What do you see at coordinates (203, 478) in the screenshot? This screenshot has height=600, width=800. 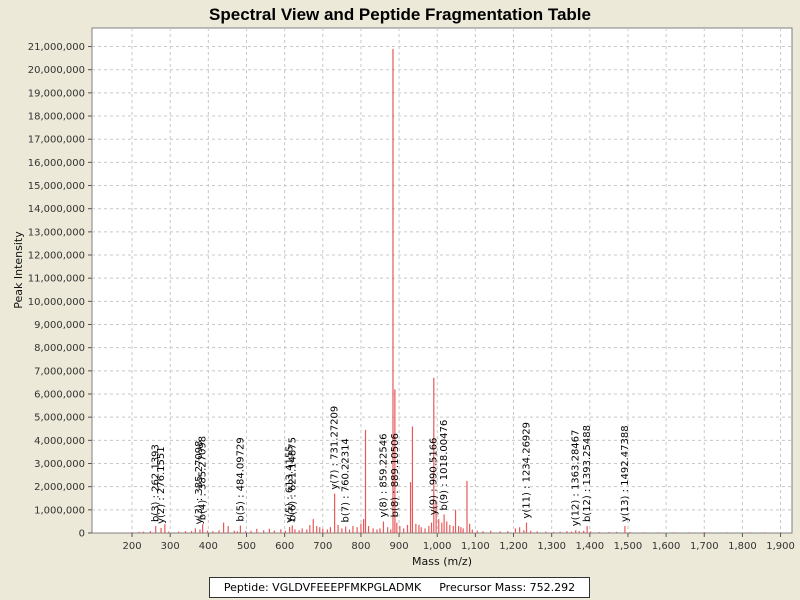 I see `fragment-annotation: b(4) : 385.27098` at bounding box center [203, 478].